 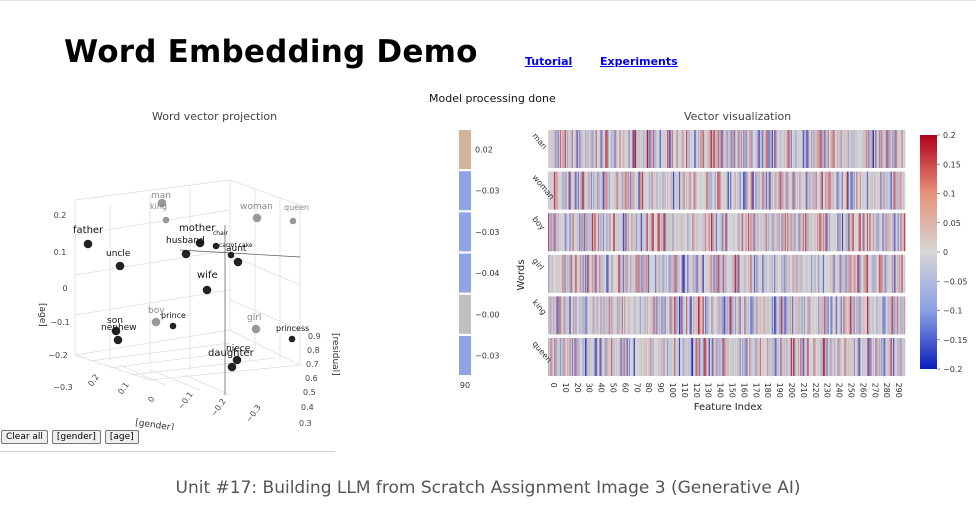 What do you see at coordinates (492, 98) in the screenshot?
I see `status-text: Model processing done` at bounding box center [492, 98].